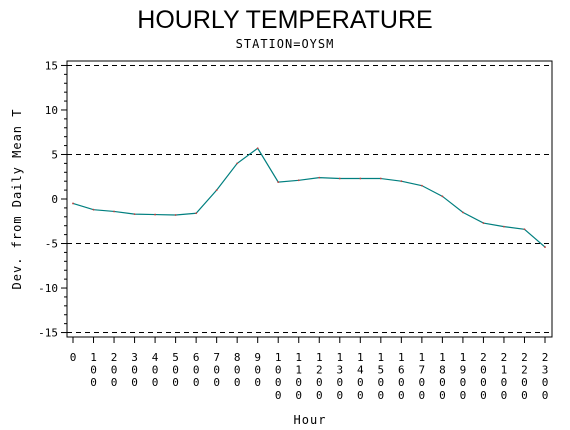  I want to click on chart-subtitle: STATION=OYSM, so click(285, 44).